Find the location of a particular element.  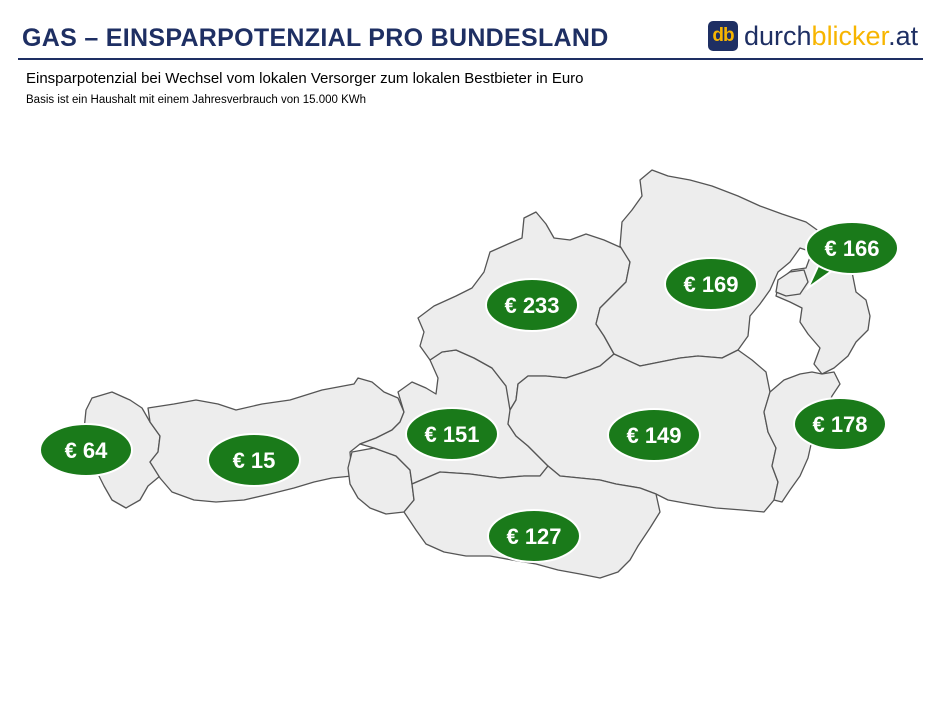

label-niederoesterreich: € 169 is located at coordinates (711, 284).